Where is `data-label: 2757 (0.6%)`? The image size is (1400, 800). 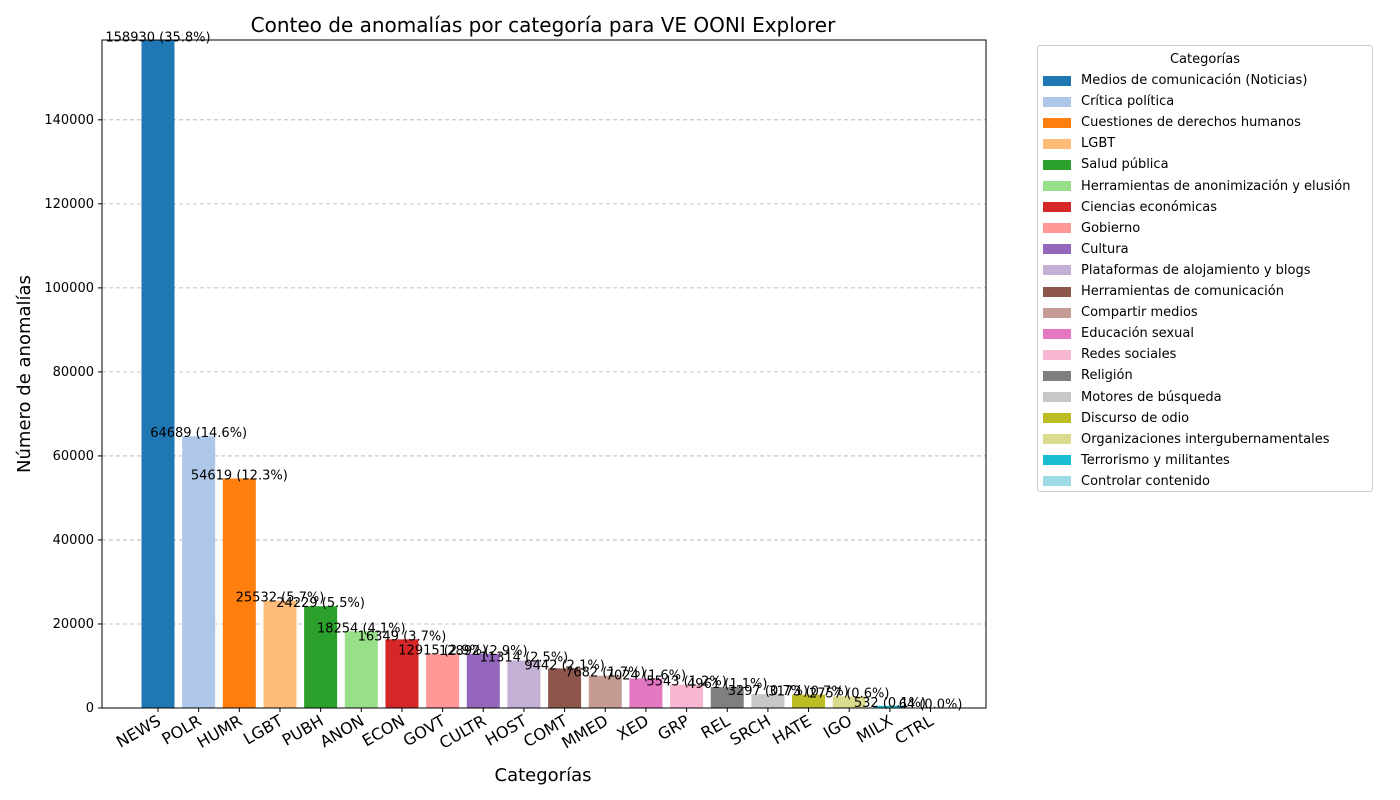 data-label: 2757 (0.6%) is located at coordinates (849, 693).